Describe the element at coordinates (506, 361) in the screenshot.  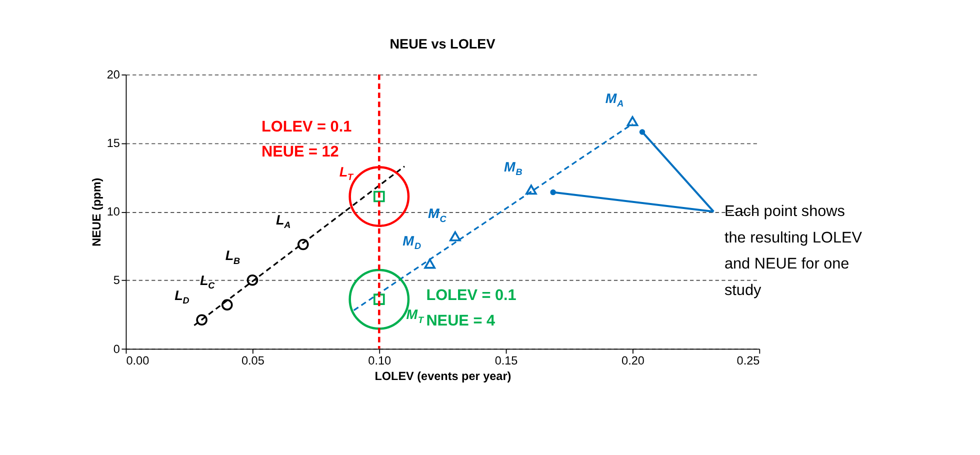
I see `x-tick-label: 0.15` at that location.